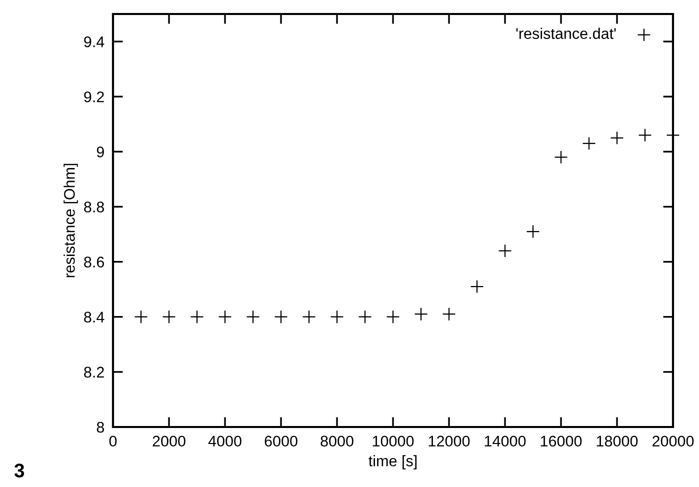 Image resolution: width=699 pixels, height=487 pixels. What do you see at coordinates (566, 33) in the screenshot?
I see `legend-label: 'resistance.dat'` at bounding box center [566, 33].